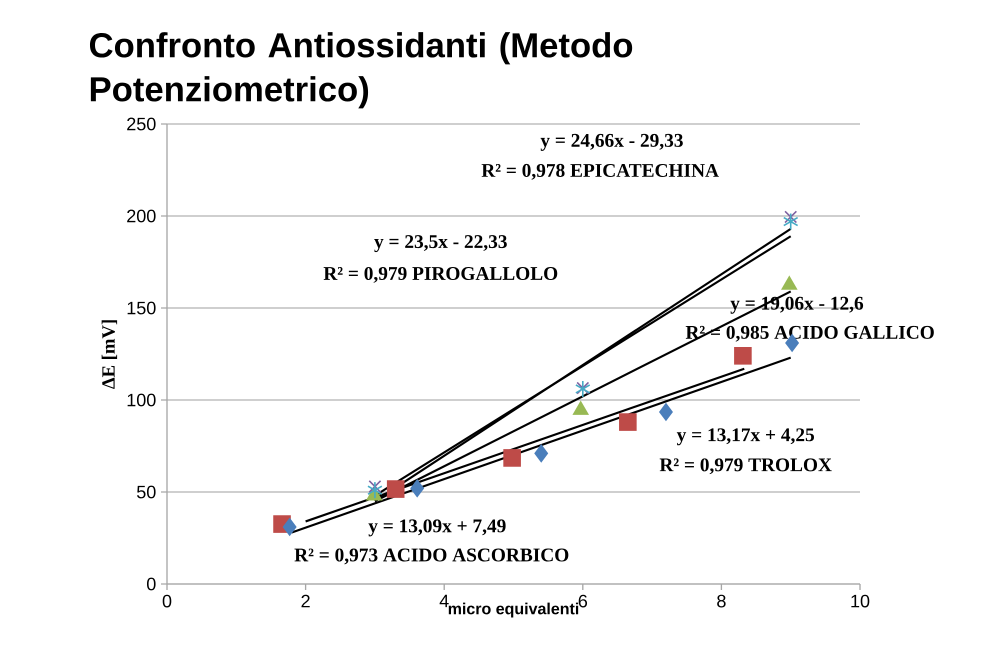 Image resolution: width=981 pixels, height=650 pixels. I want to click on x-tick-label: 6, so click(583, 601).